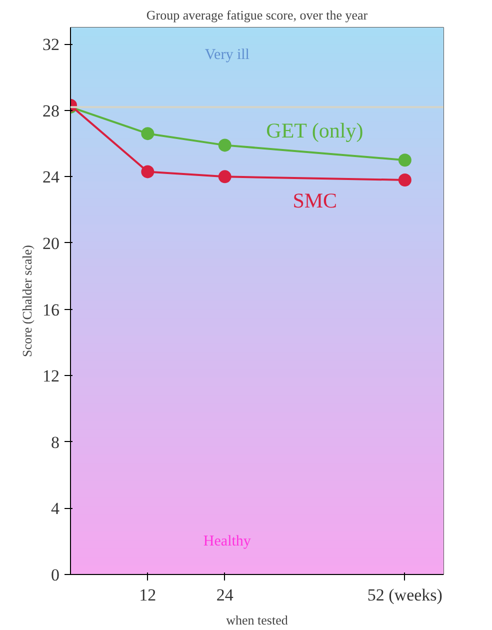 The image size is (492, 630). I want to click on series-label: GET (only), so click(315, 130).